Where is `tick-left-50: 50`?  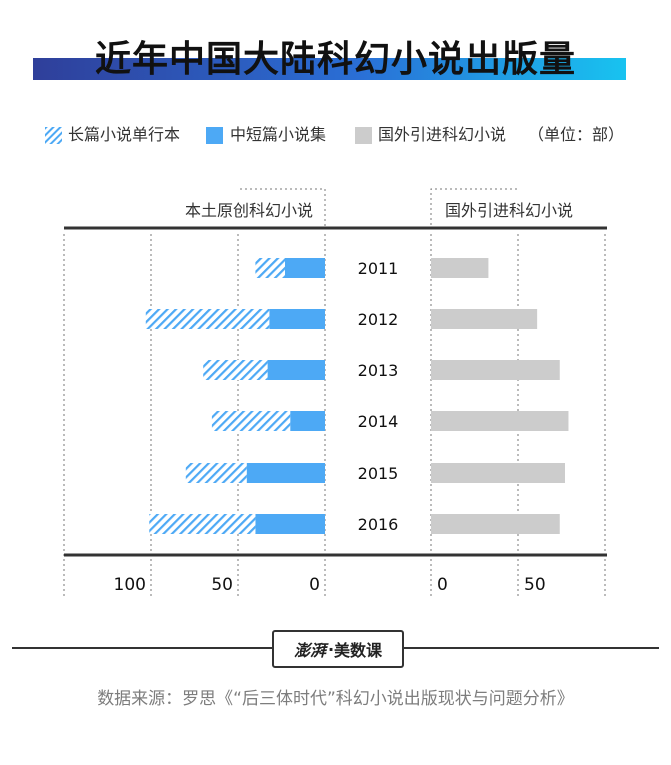
tick-left-50: 50 is located at coordinates (222, 585).